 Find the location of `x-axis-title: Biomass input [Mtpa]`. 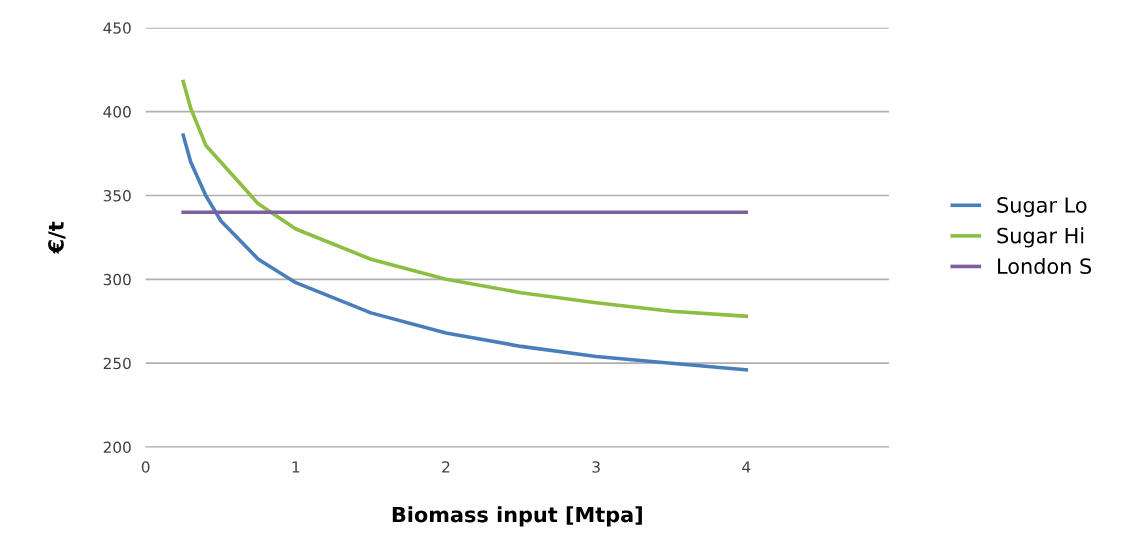

x-axis-title: Biomass input [Mtpa] is located at coordinates (517, 516).